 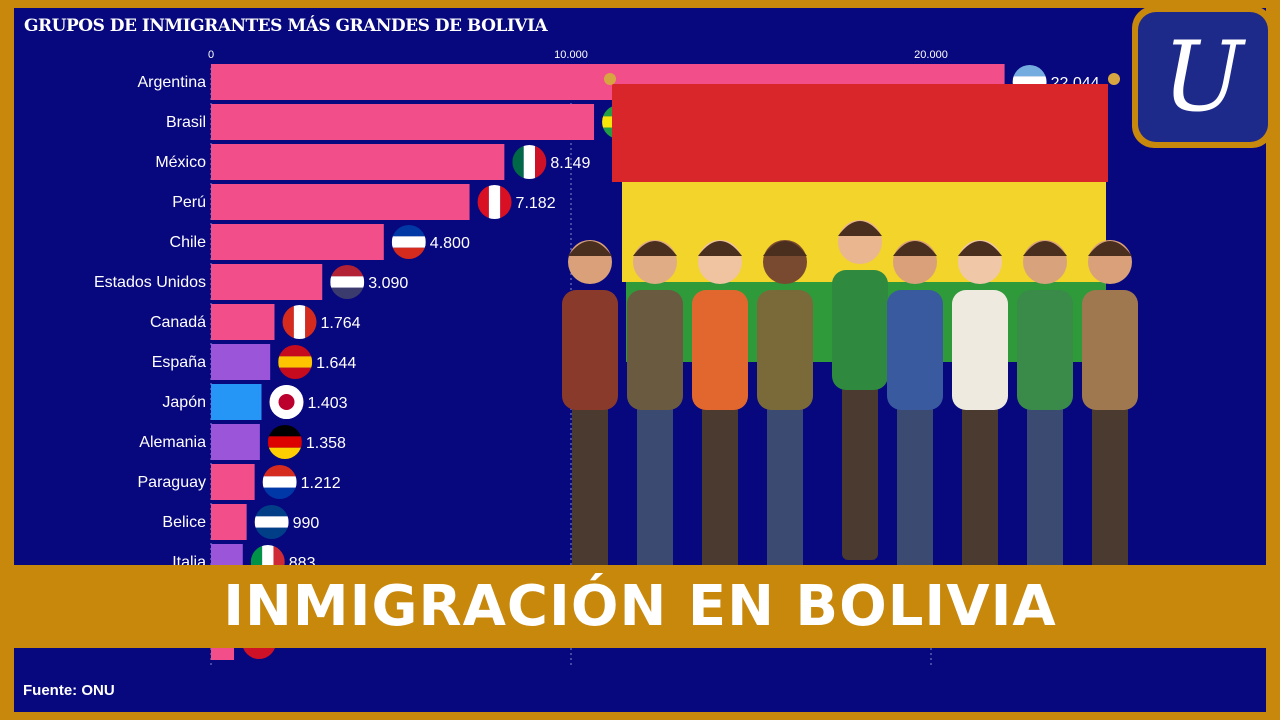 I want to click on category-label: España, so click(x=179, y=362).